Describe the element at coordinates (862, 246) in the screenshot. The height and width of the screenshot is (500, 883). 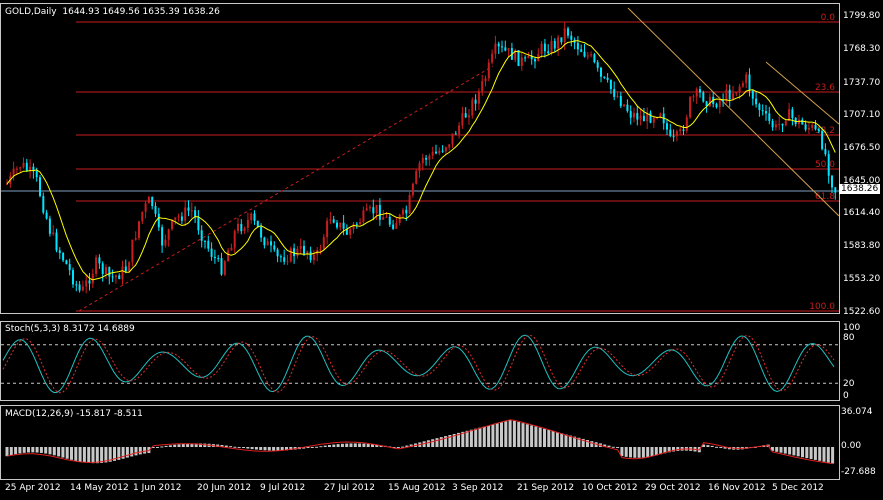
I see `price-tick-label: 1583.80` at that location.